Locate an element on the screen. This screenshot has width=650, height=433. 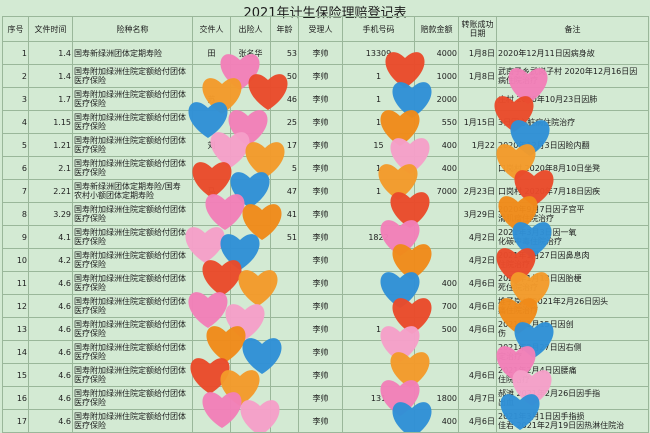
cell-note: 2021年2月27日因右侧 定治疗 is located at coordinates (572, 352).